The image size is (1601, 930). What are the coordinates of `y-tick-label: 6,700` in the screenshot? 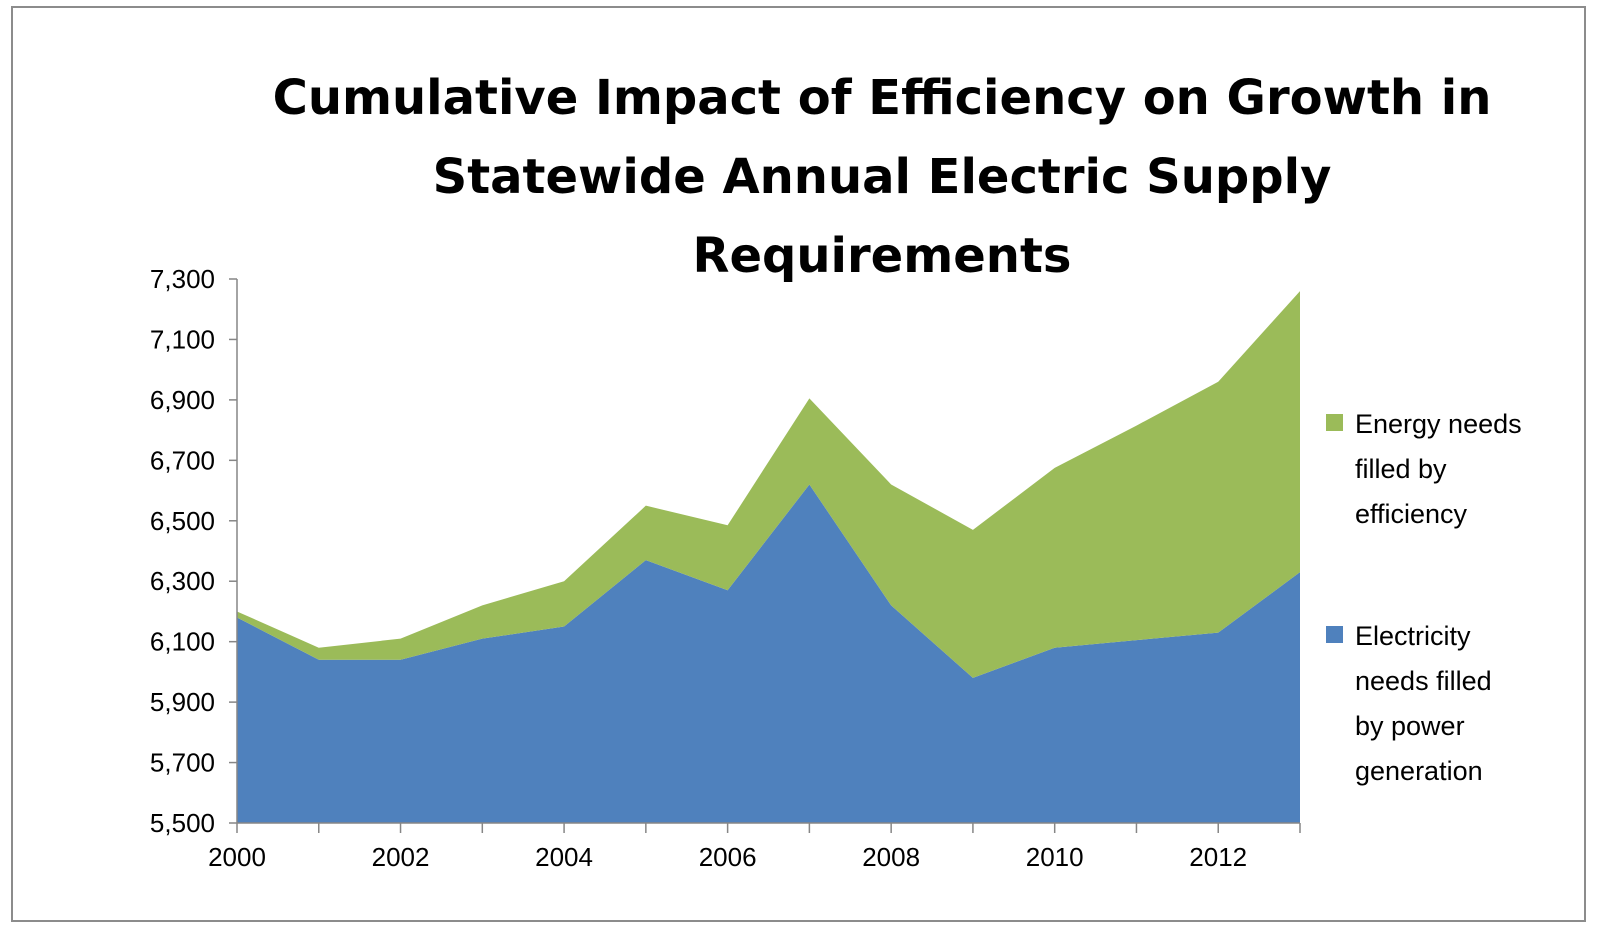 It's located at (182, 460).